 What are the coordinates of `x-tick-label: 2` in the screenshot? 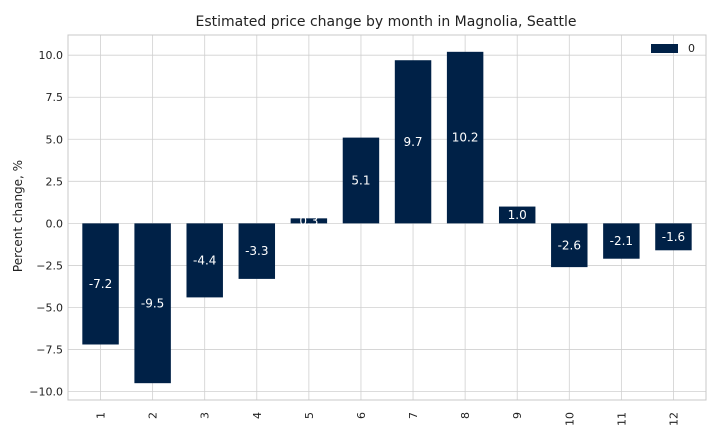 It's located at (153, 415).